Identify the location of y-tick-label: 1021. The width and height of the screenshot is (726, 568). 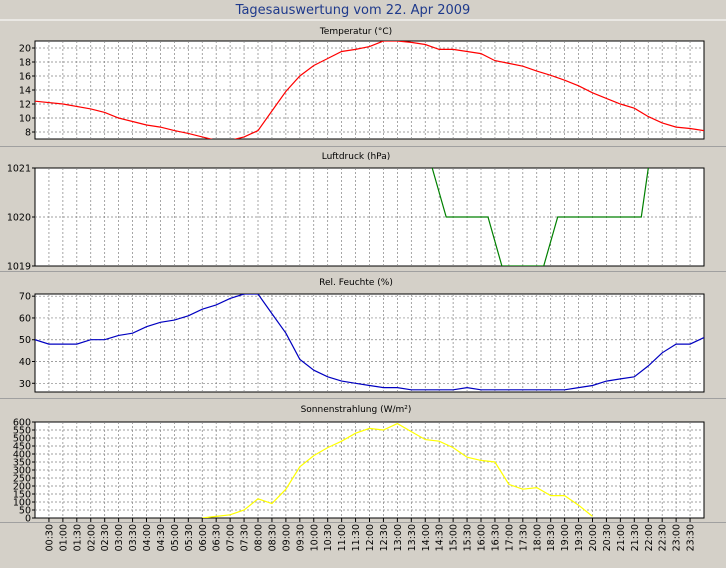
(19, 169).